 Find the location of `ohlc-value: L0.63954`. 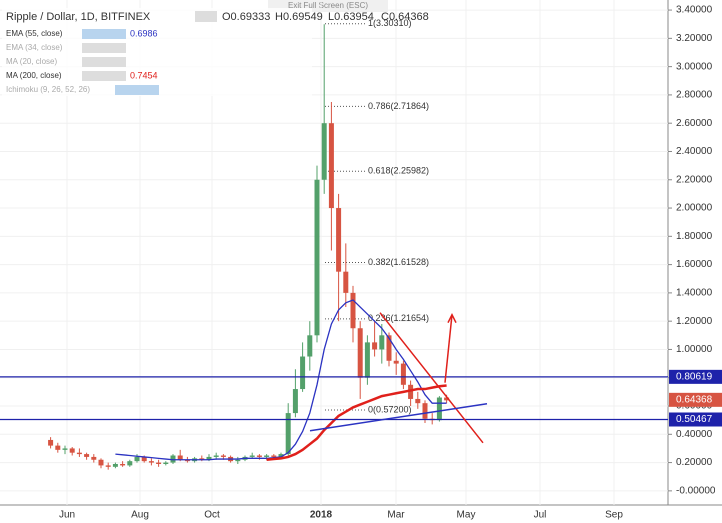

ohlc-value: L0.63954 is located at coordinates (351, 17).